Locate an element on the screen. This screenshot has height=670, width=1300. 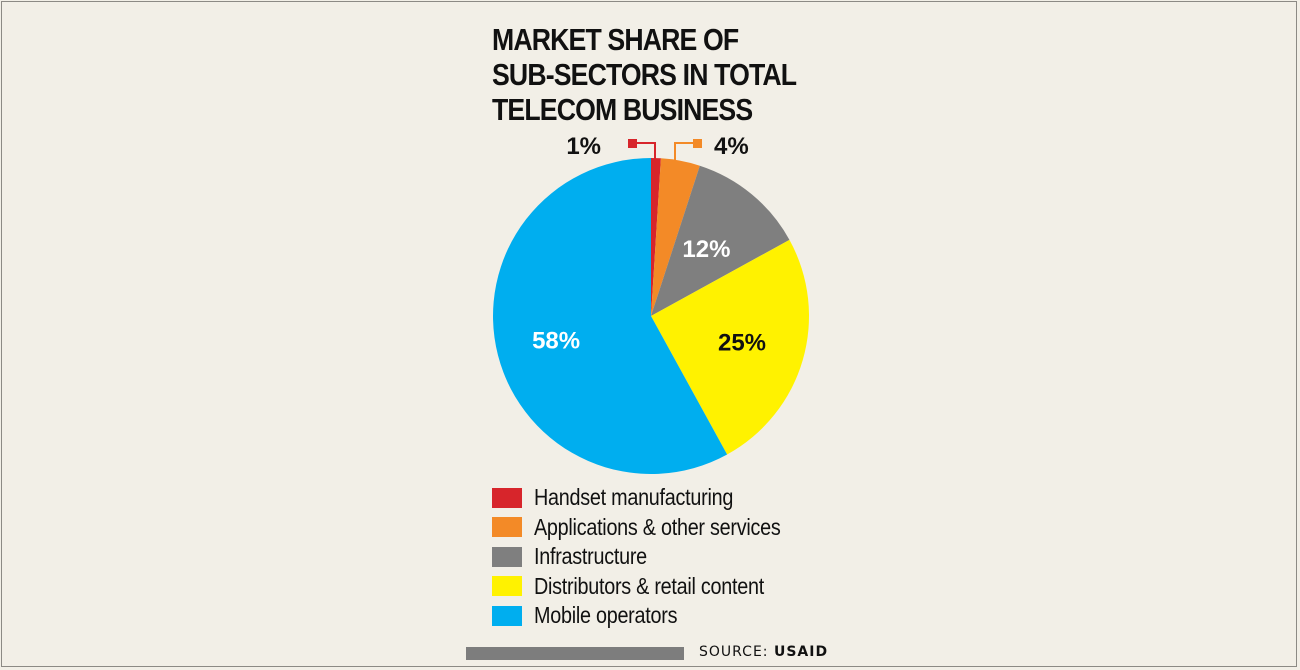
callout-marker-applications is located at coordinates (697, 143).